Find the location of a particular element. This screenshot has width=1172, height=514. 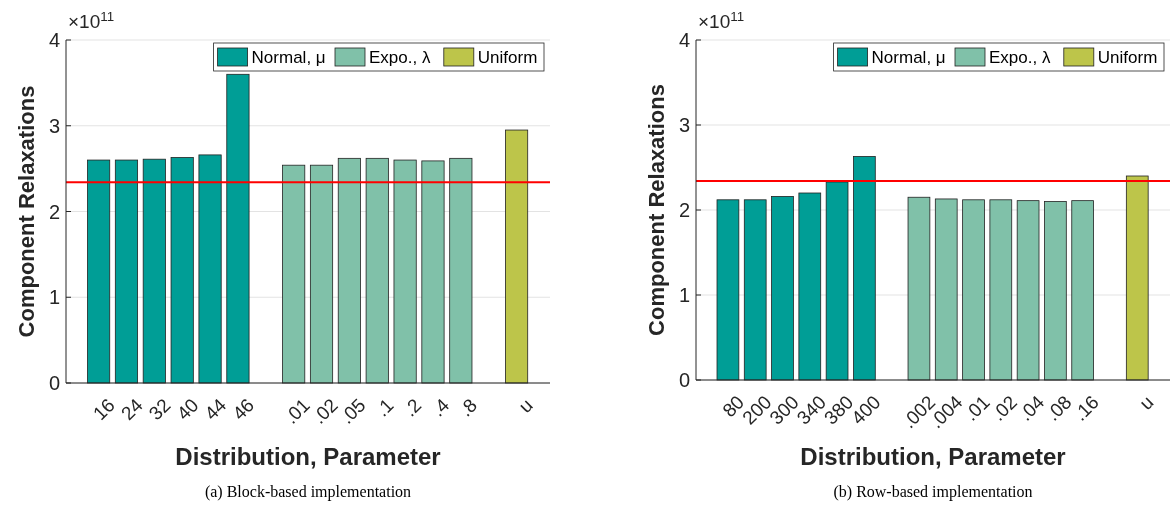

x-tick-label: 46 is located at coordinates (243, 409).